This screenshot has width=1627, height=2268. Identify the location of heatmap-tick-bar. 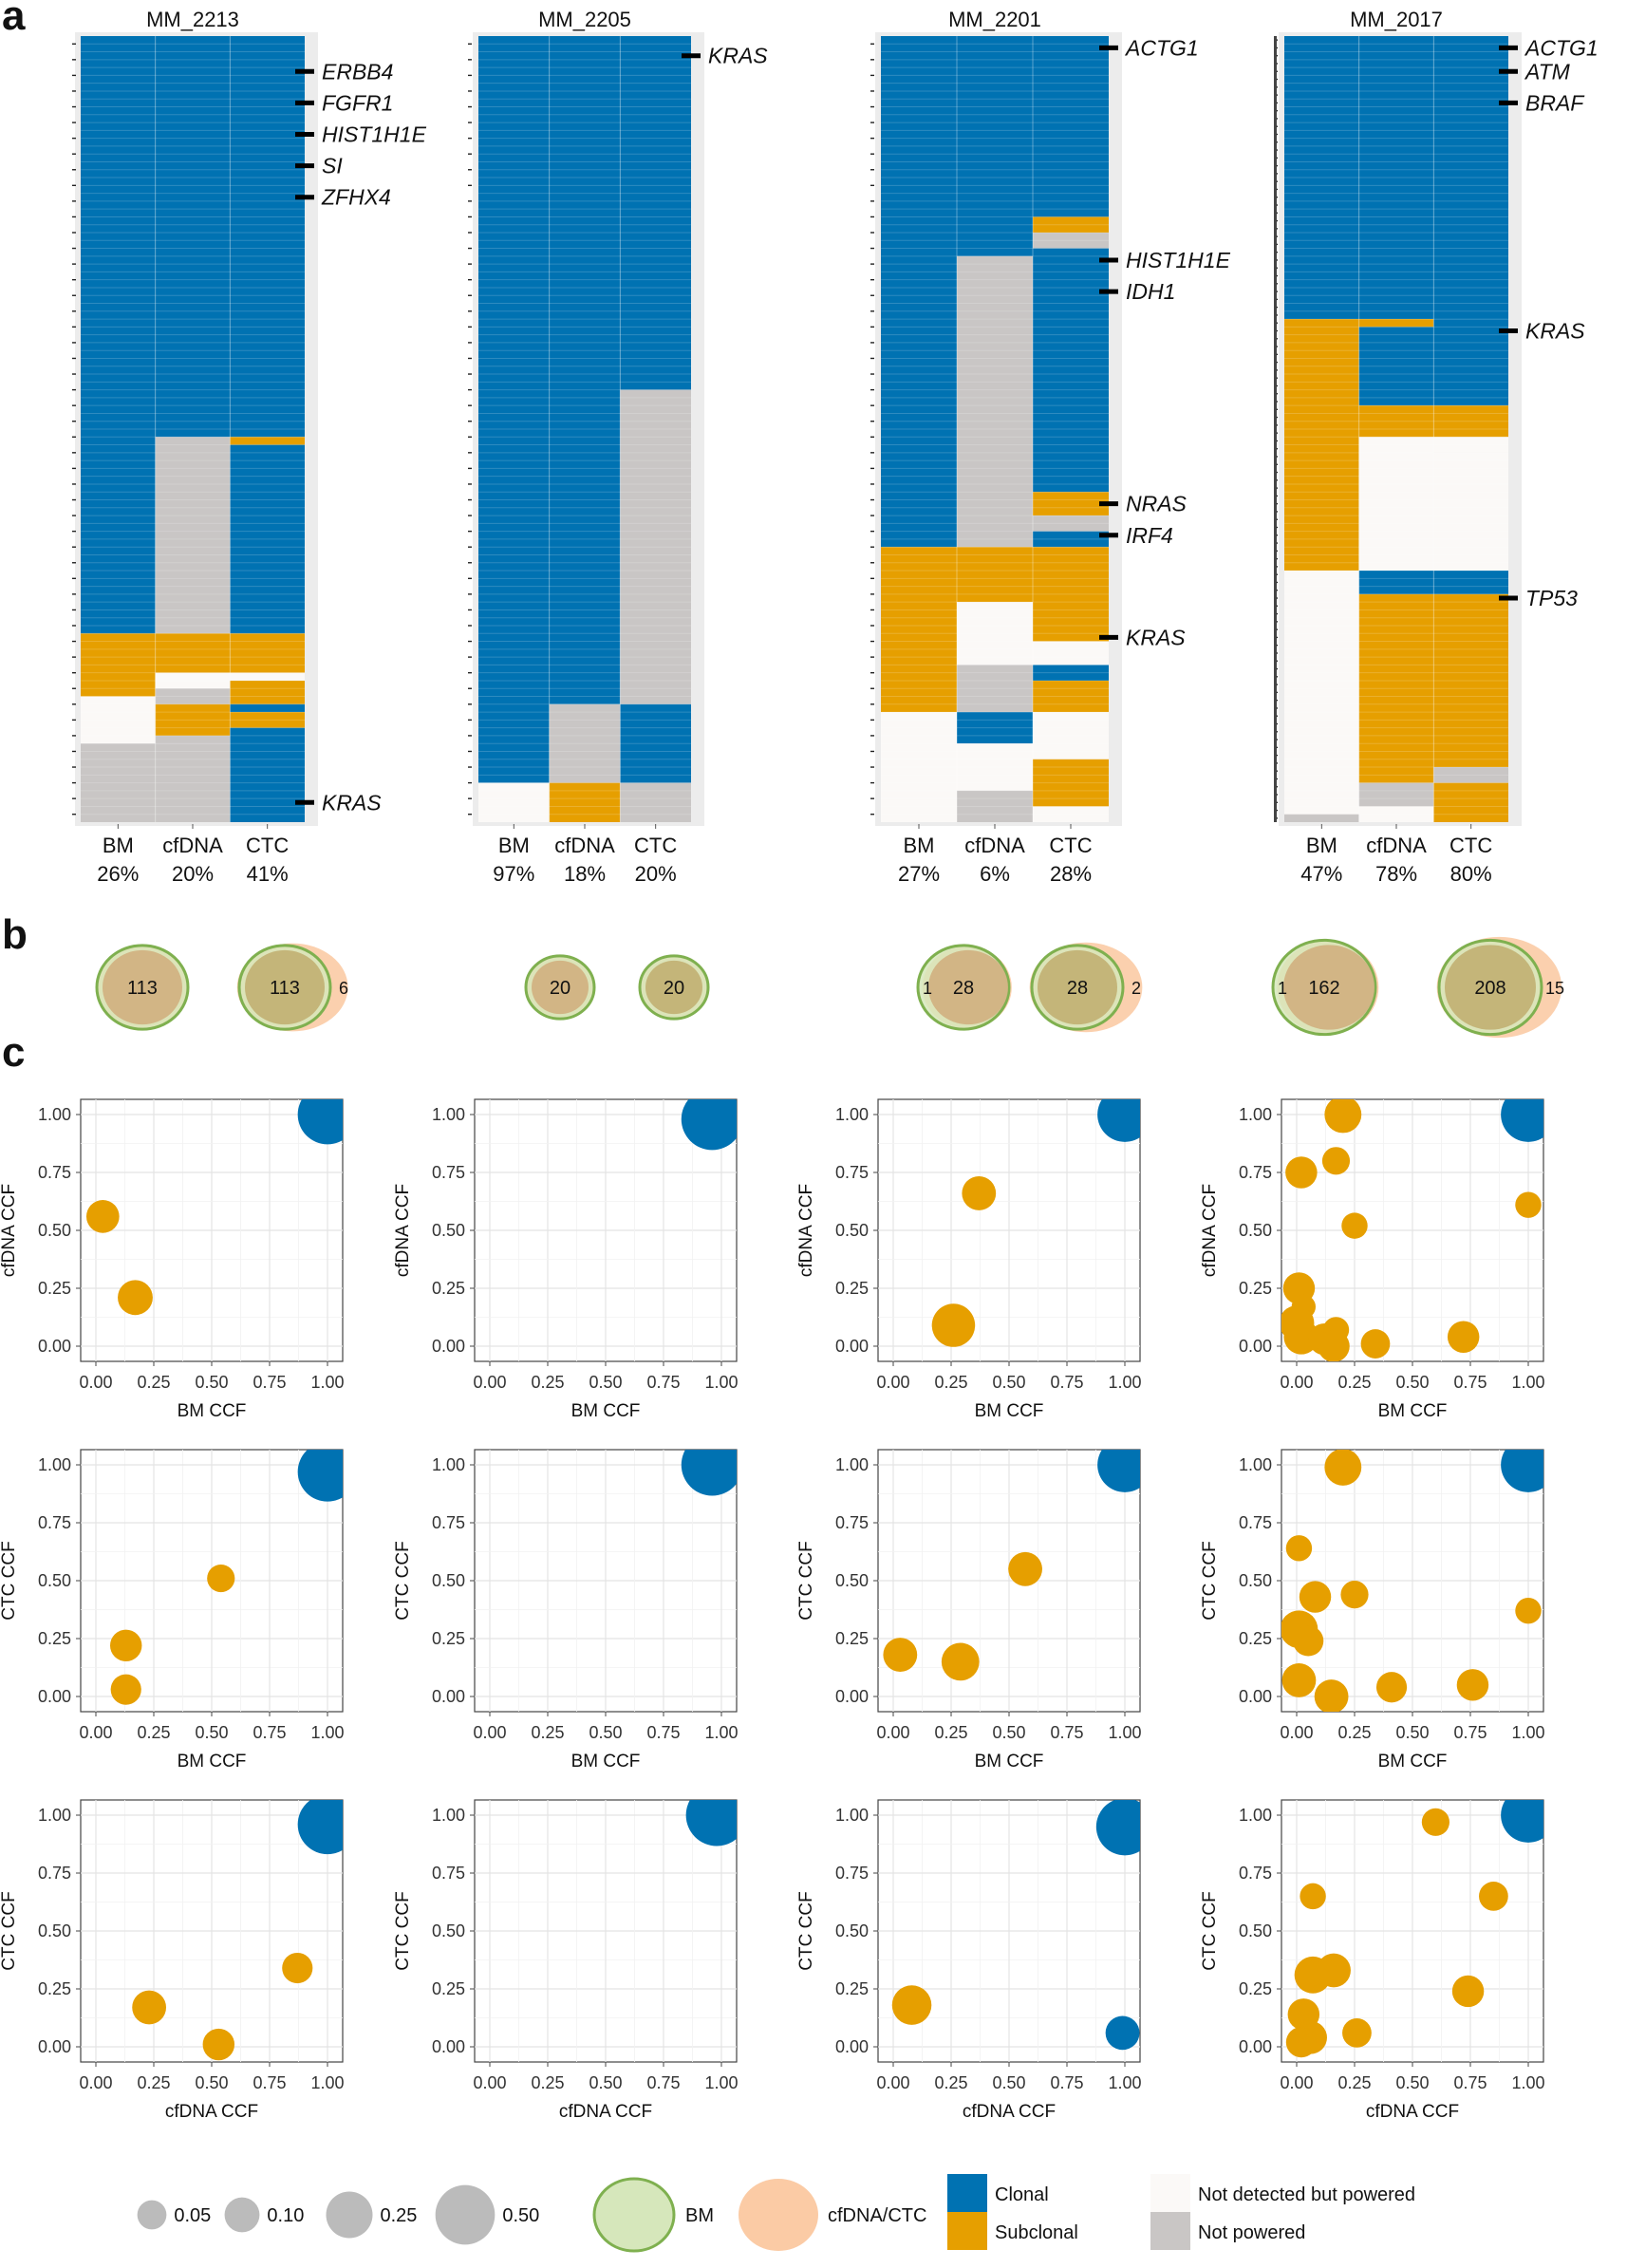
(1275, 429).